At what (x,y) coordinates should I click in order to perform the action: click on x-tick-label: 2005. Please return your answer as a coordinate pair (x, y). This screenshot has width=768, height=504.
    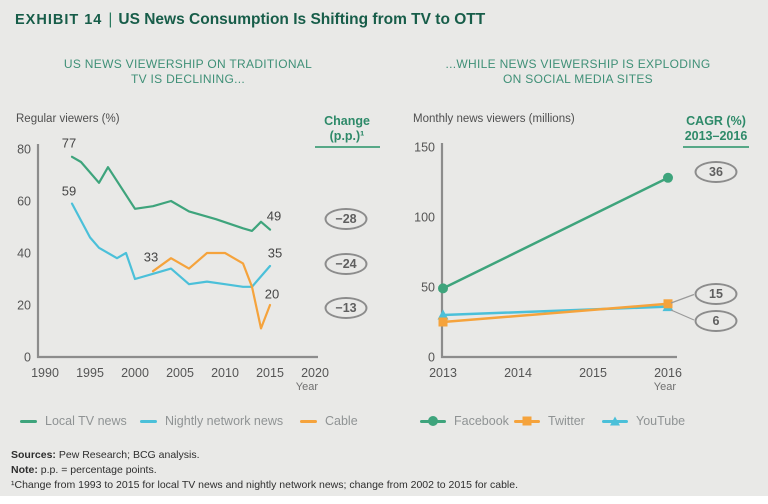
    Looking at the image, I should click on (180, 373).